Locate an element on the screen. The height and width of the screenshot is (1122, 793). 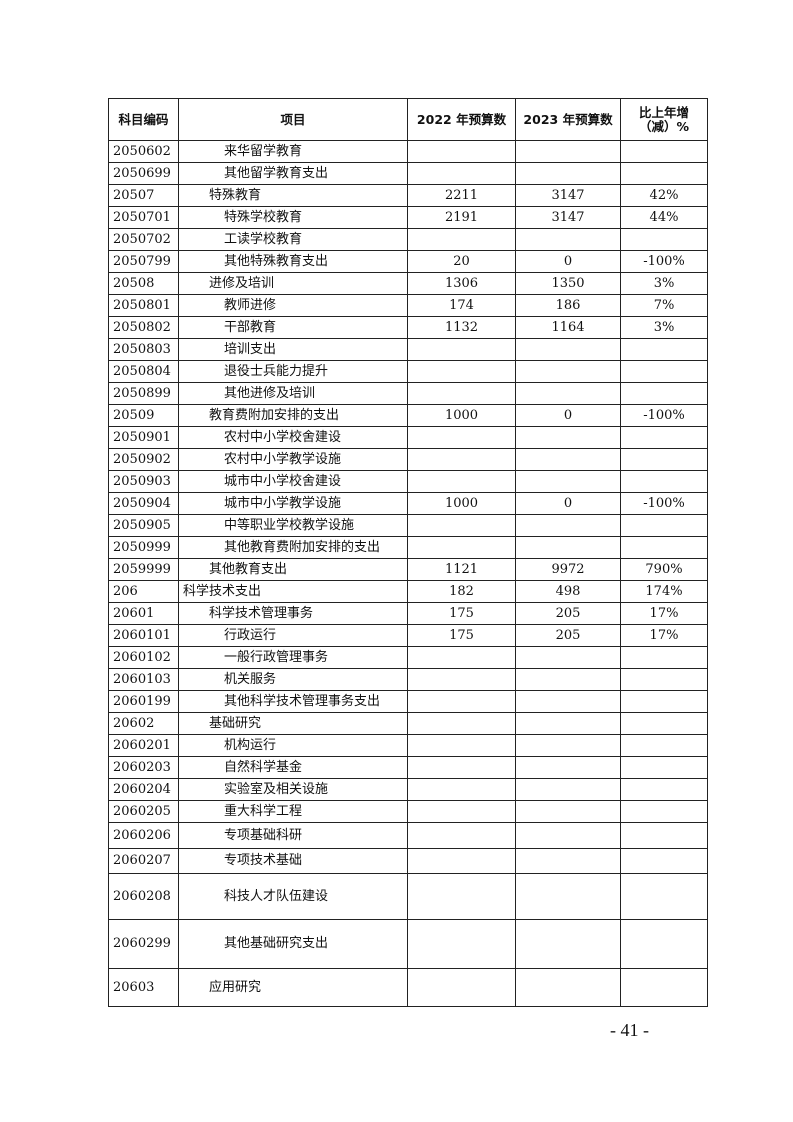
row-change: 7% is located at coordinates (664, 305).